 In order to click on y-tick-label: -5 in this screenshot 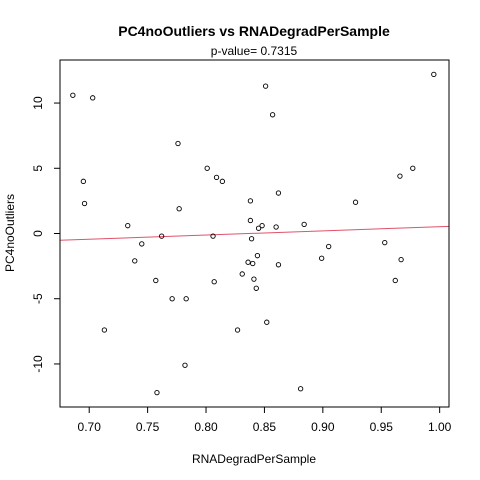, I will do `click(38, 298)`.